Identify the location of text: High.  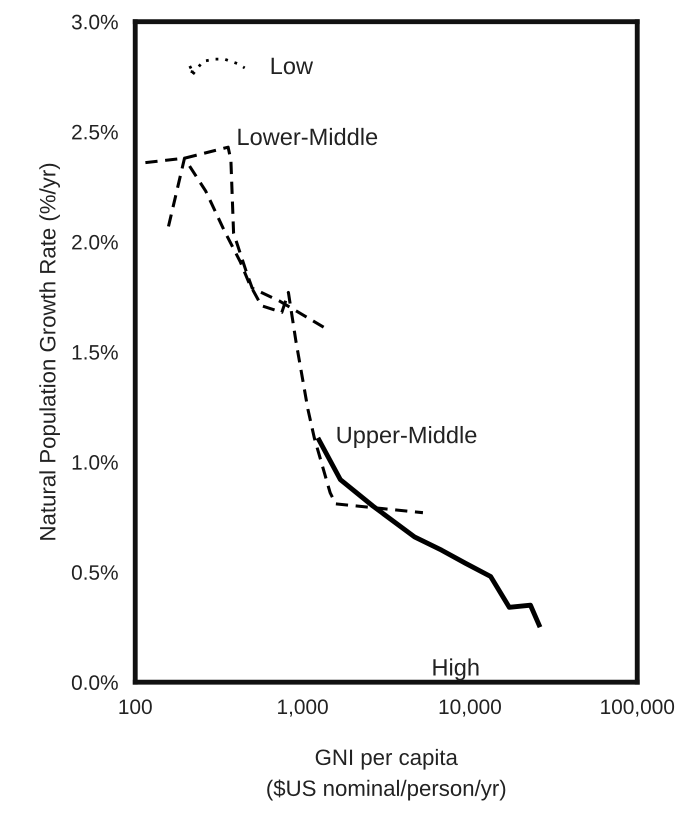
(455, 669).